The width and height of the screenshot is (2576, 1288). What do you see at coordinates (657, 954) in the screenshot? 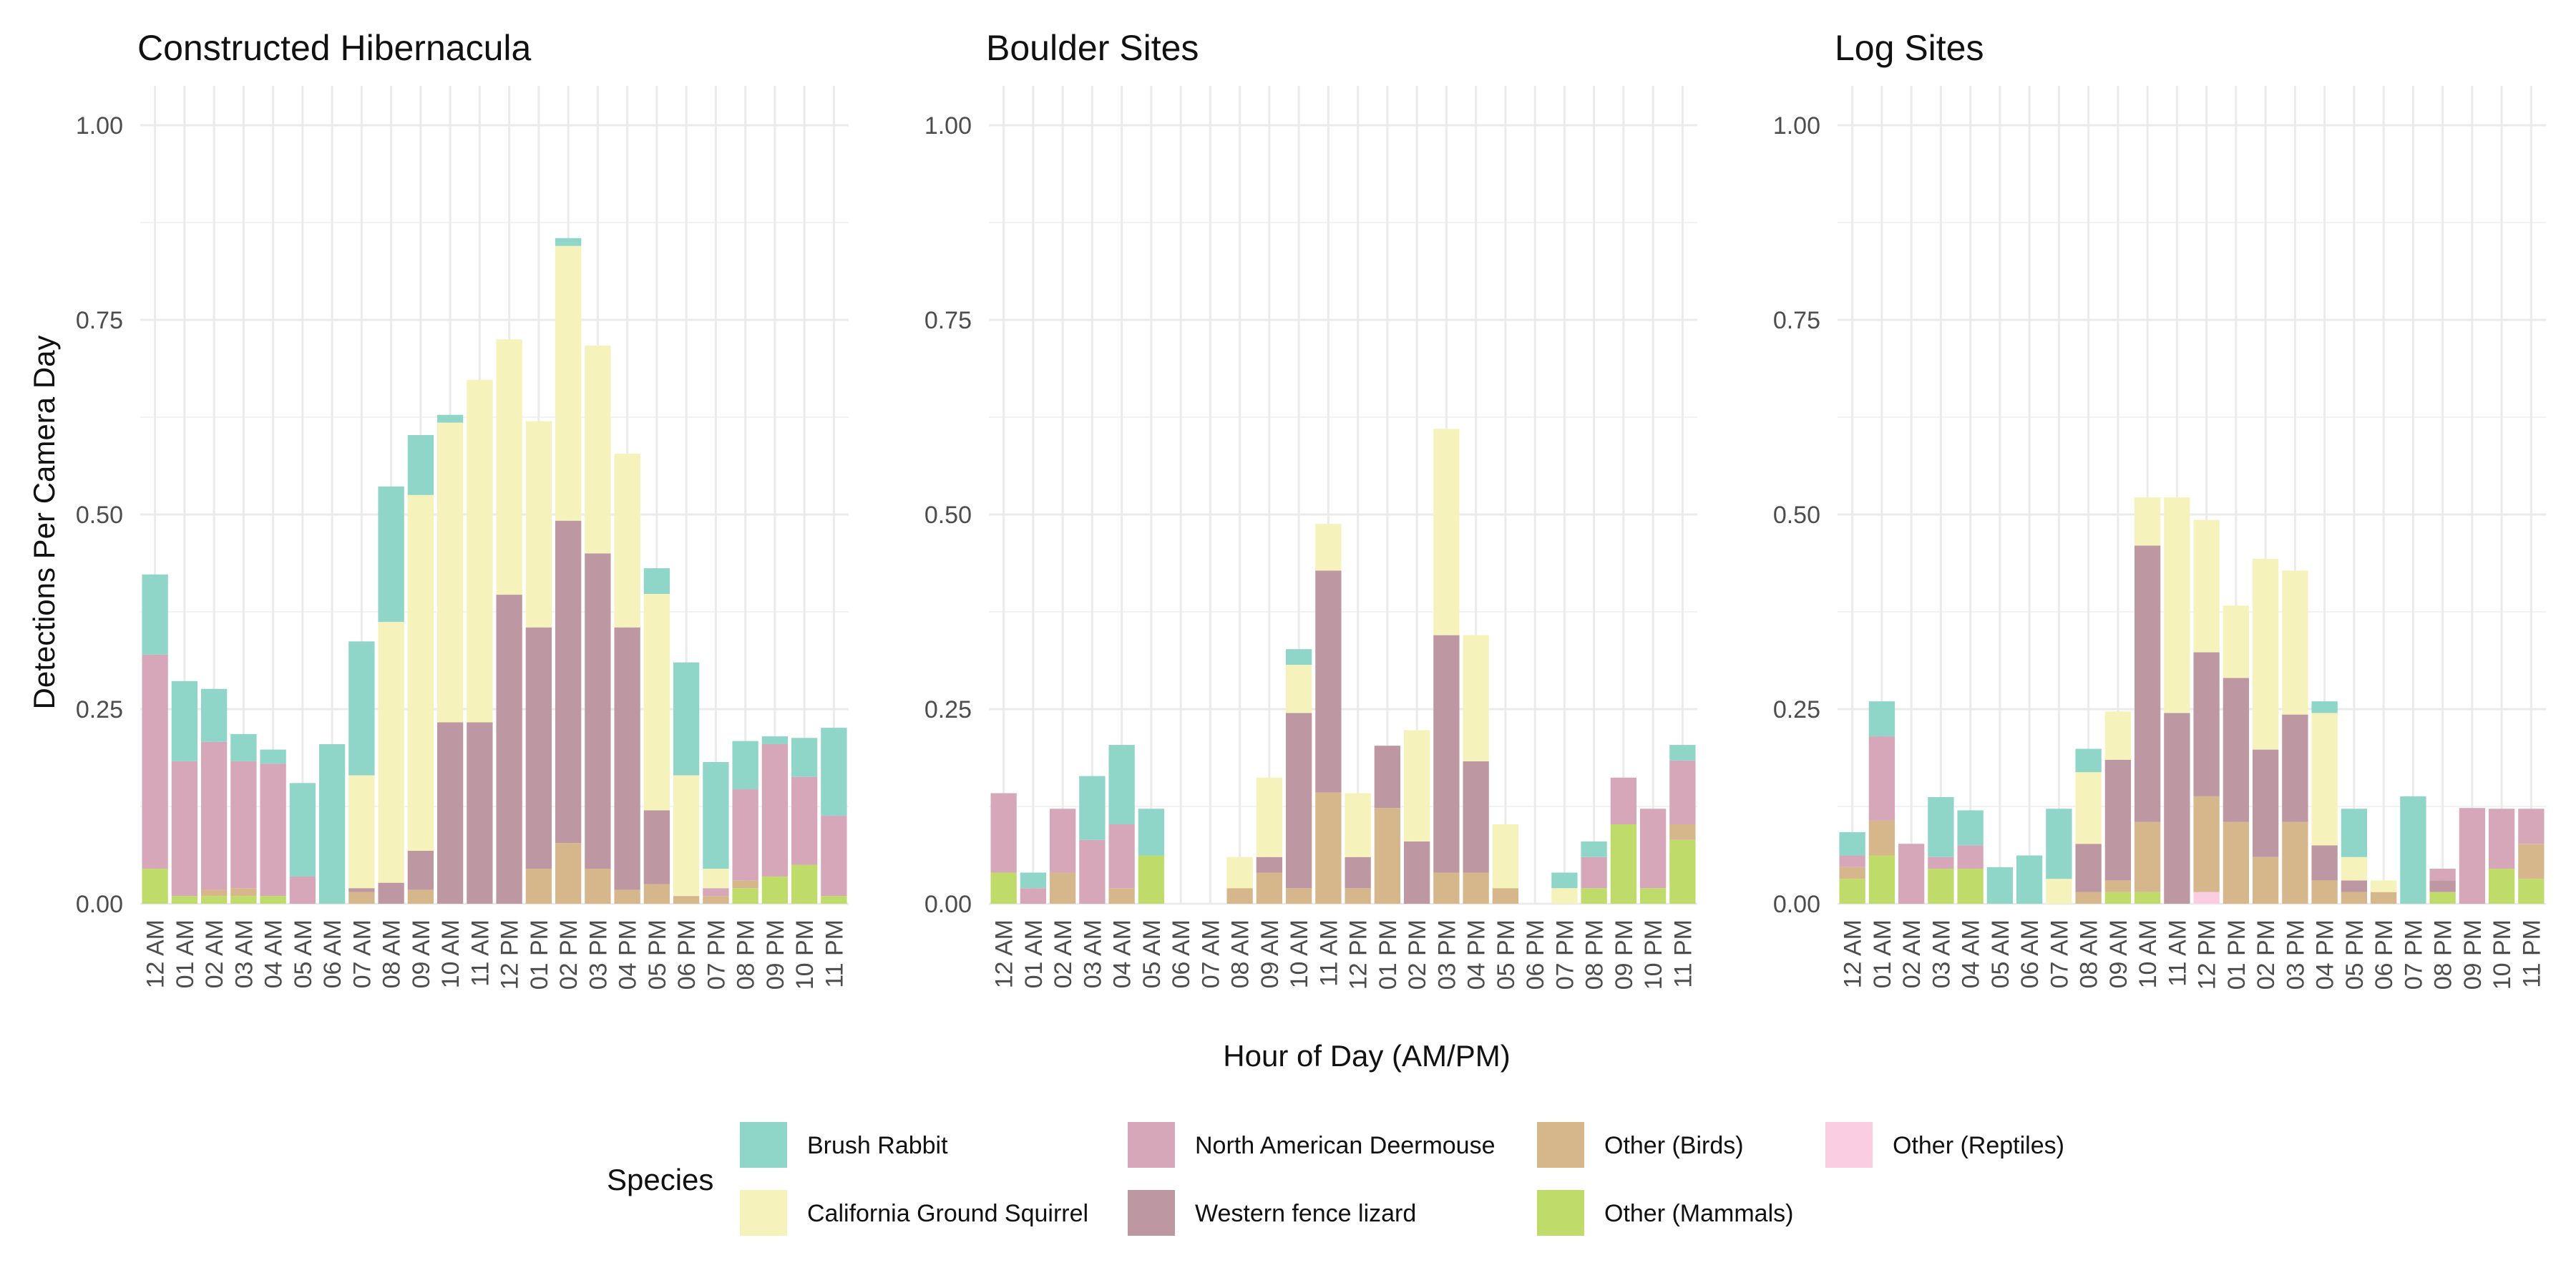
I see `x-tick-label: 05 PM` at bounding box center [657, 954].